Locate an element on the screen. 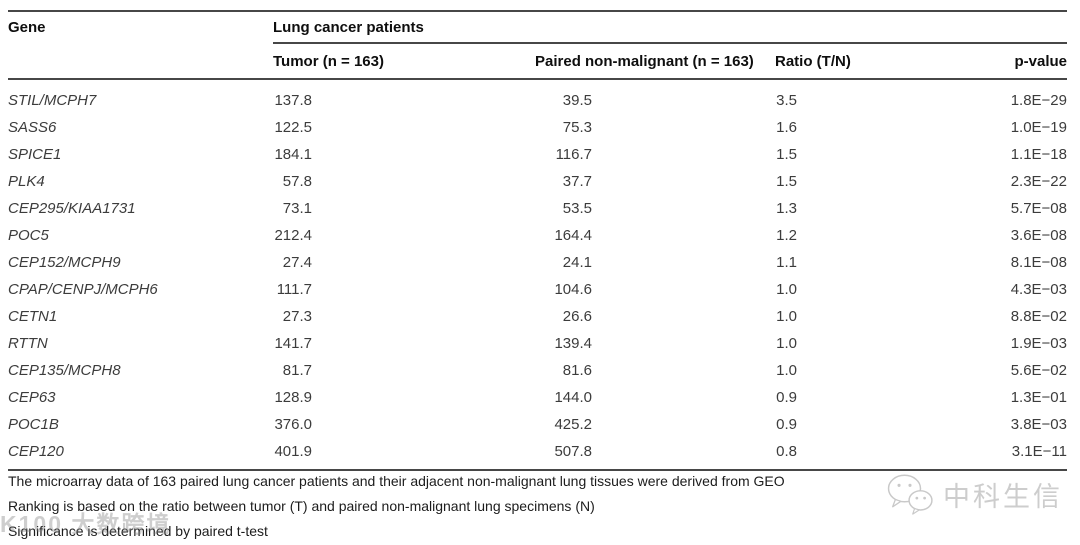 This screenshot has height=545, width=1080. header-row-group: Gene Lung cancer patients is located at coordinates (537, 45).